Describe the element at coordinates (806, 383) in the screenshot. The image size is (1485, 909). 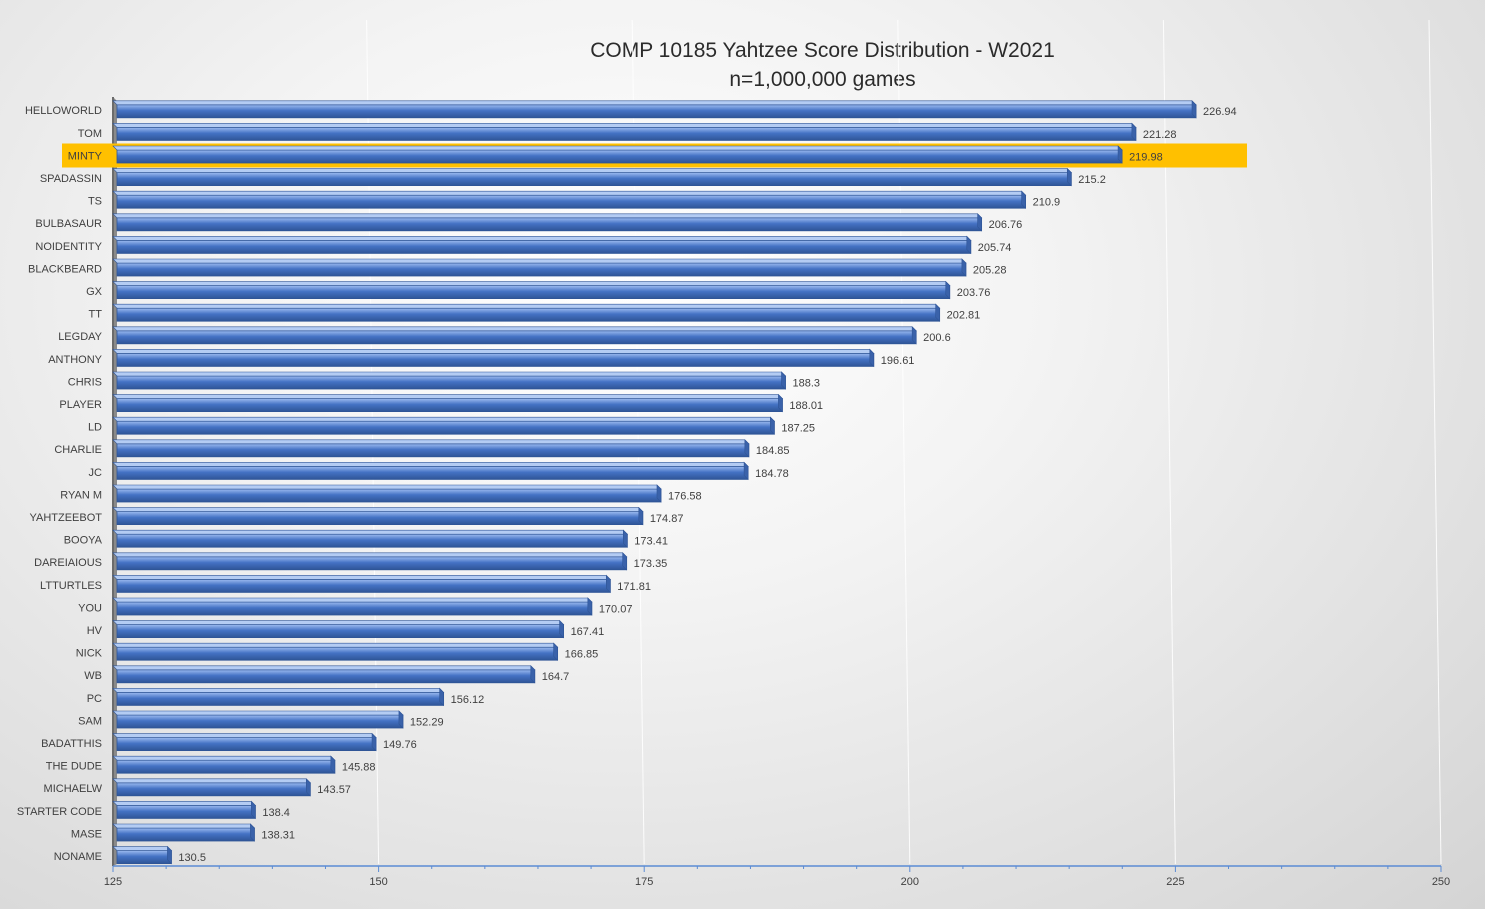
I see `data-label: 188.3` at that location.